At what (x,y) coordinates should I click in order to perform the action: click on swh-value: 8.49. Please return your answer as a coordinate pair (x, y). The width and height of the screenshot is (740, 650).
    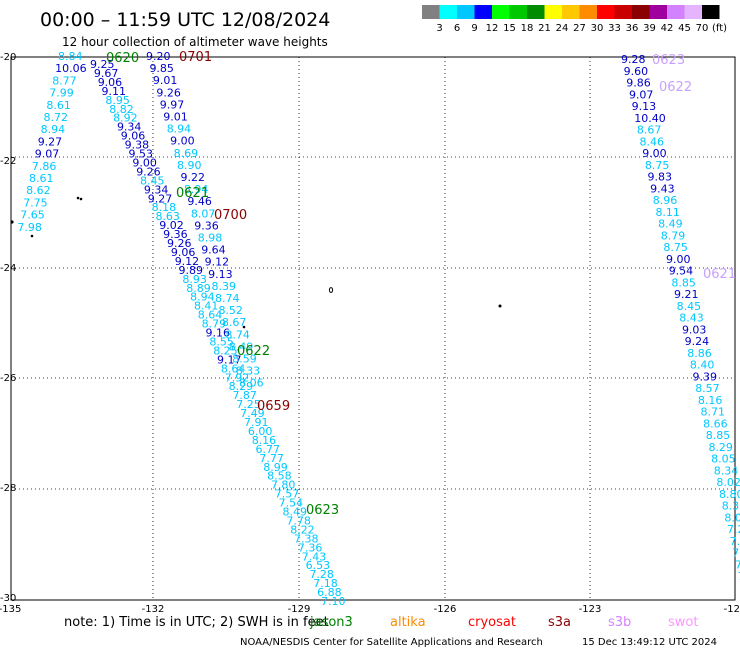
    Looking at the image, I should click on (670, 224).